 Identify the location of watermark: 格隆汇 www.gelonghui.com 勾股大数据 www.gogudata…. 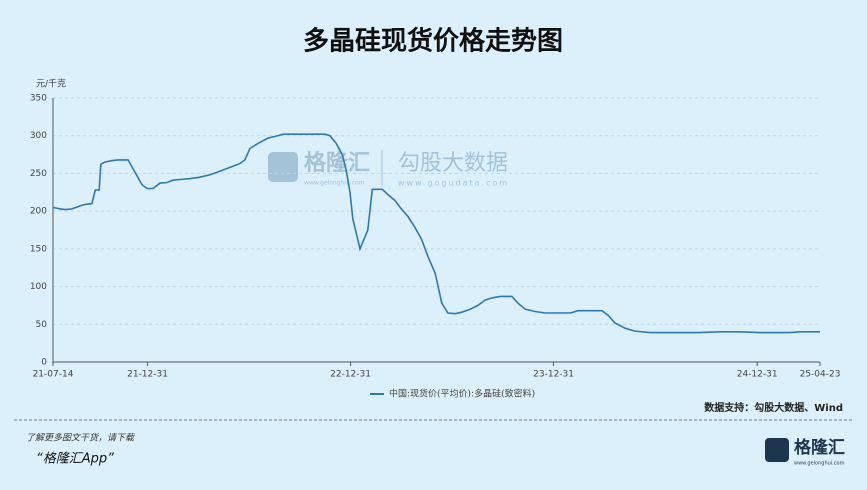
(388, 169).